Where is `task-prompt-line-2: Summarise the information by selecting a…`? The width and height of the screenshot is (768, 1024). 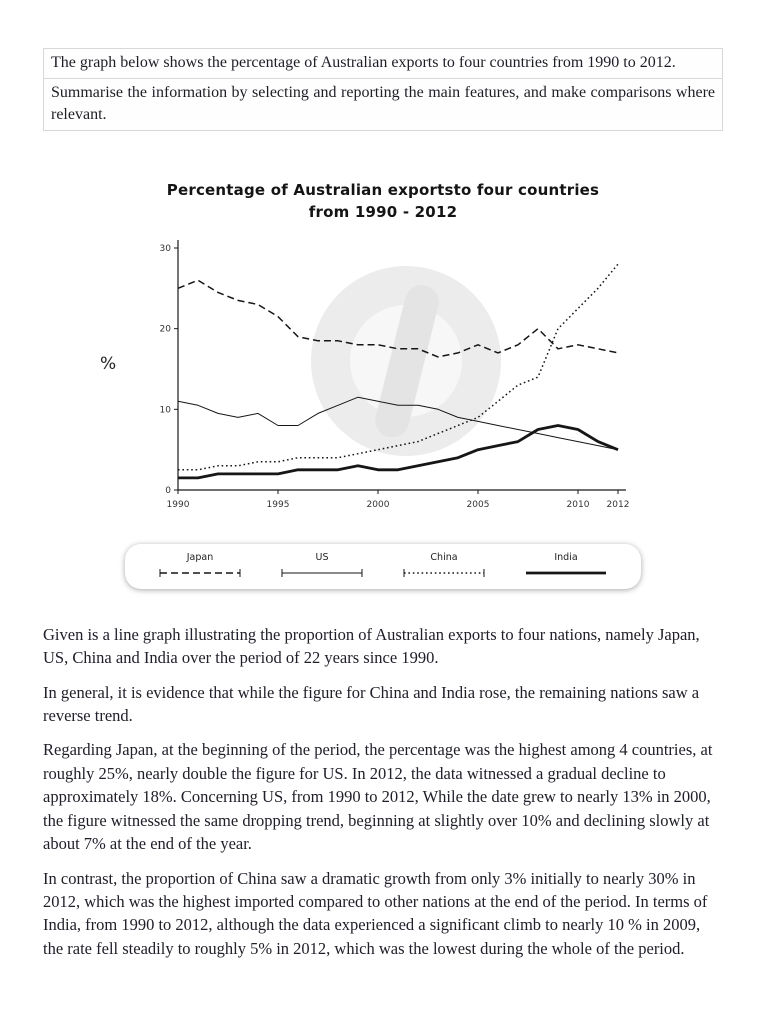
task-prompt-line-2: Summarise the information by selecting a… is located at coordinates (383, 104).